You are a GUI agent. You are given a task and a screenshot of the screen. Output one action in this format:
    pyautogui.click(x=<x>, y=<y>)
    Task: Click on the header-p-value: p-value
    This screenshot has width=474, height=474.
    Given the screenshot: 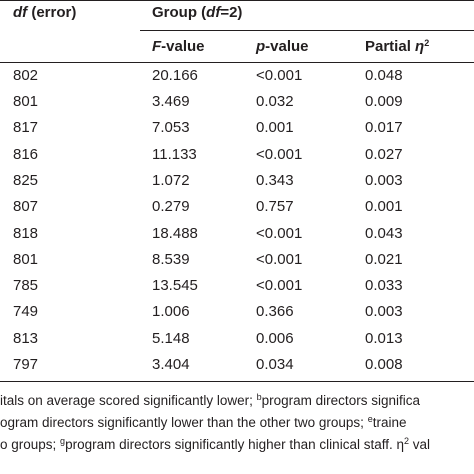 What is the action you would take?
    pyautogui.click(x=282, y=46)
    